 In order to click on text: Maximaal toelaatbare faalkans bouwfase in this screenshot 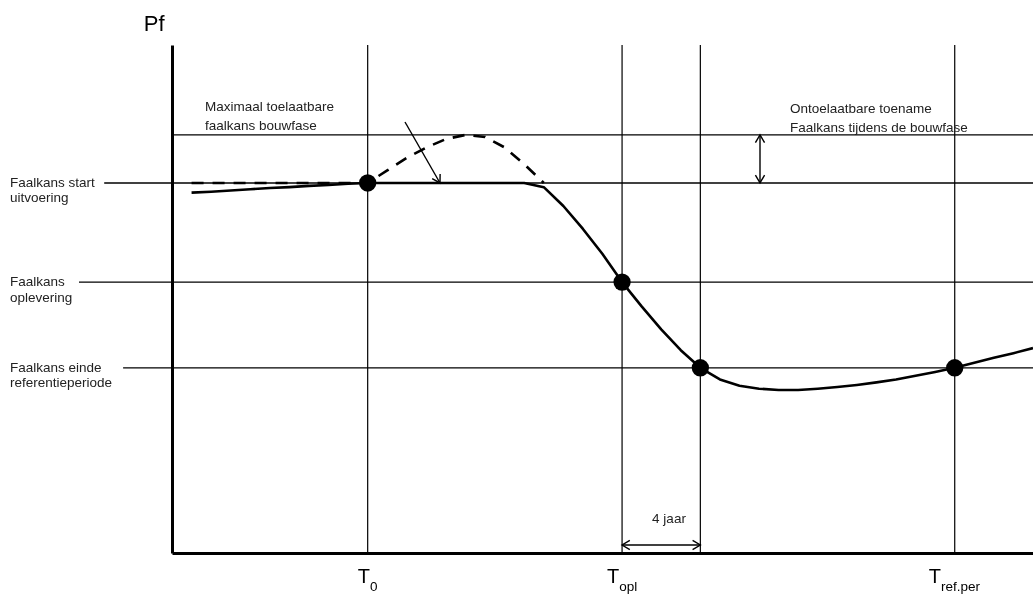, I will do `click(270, 116)`.